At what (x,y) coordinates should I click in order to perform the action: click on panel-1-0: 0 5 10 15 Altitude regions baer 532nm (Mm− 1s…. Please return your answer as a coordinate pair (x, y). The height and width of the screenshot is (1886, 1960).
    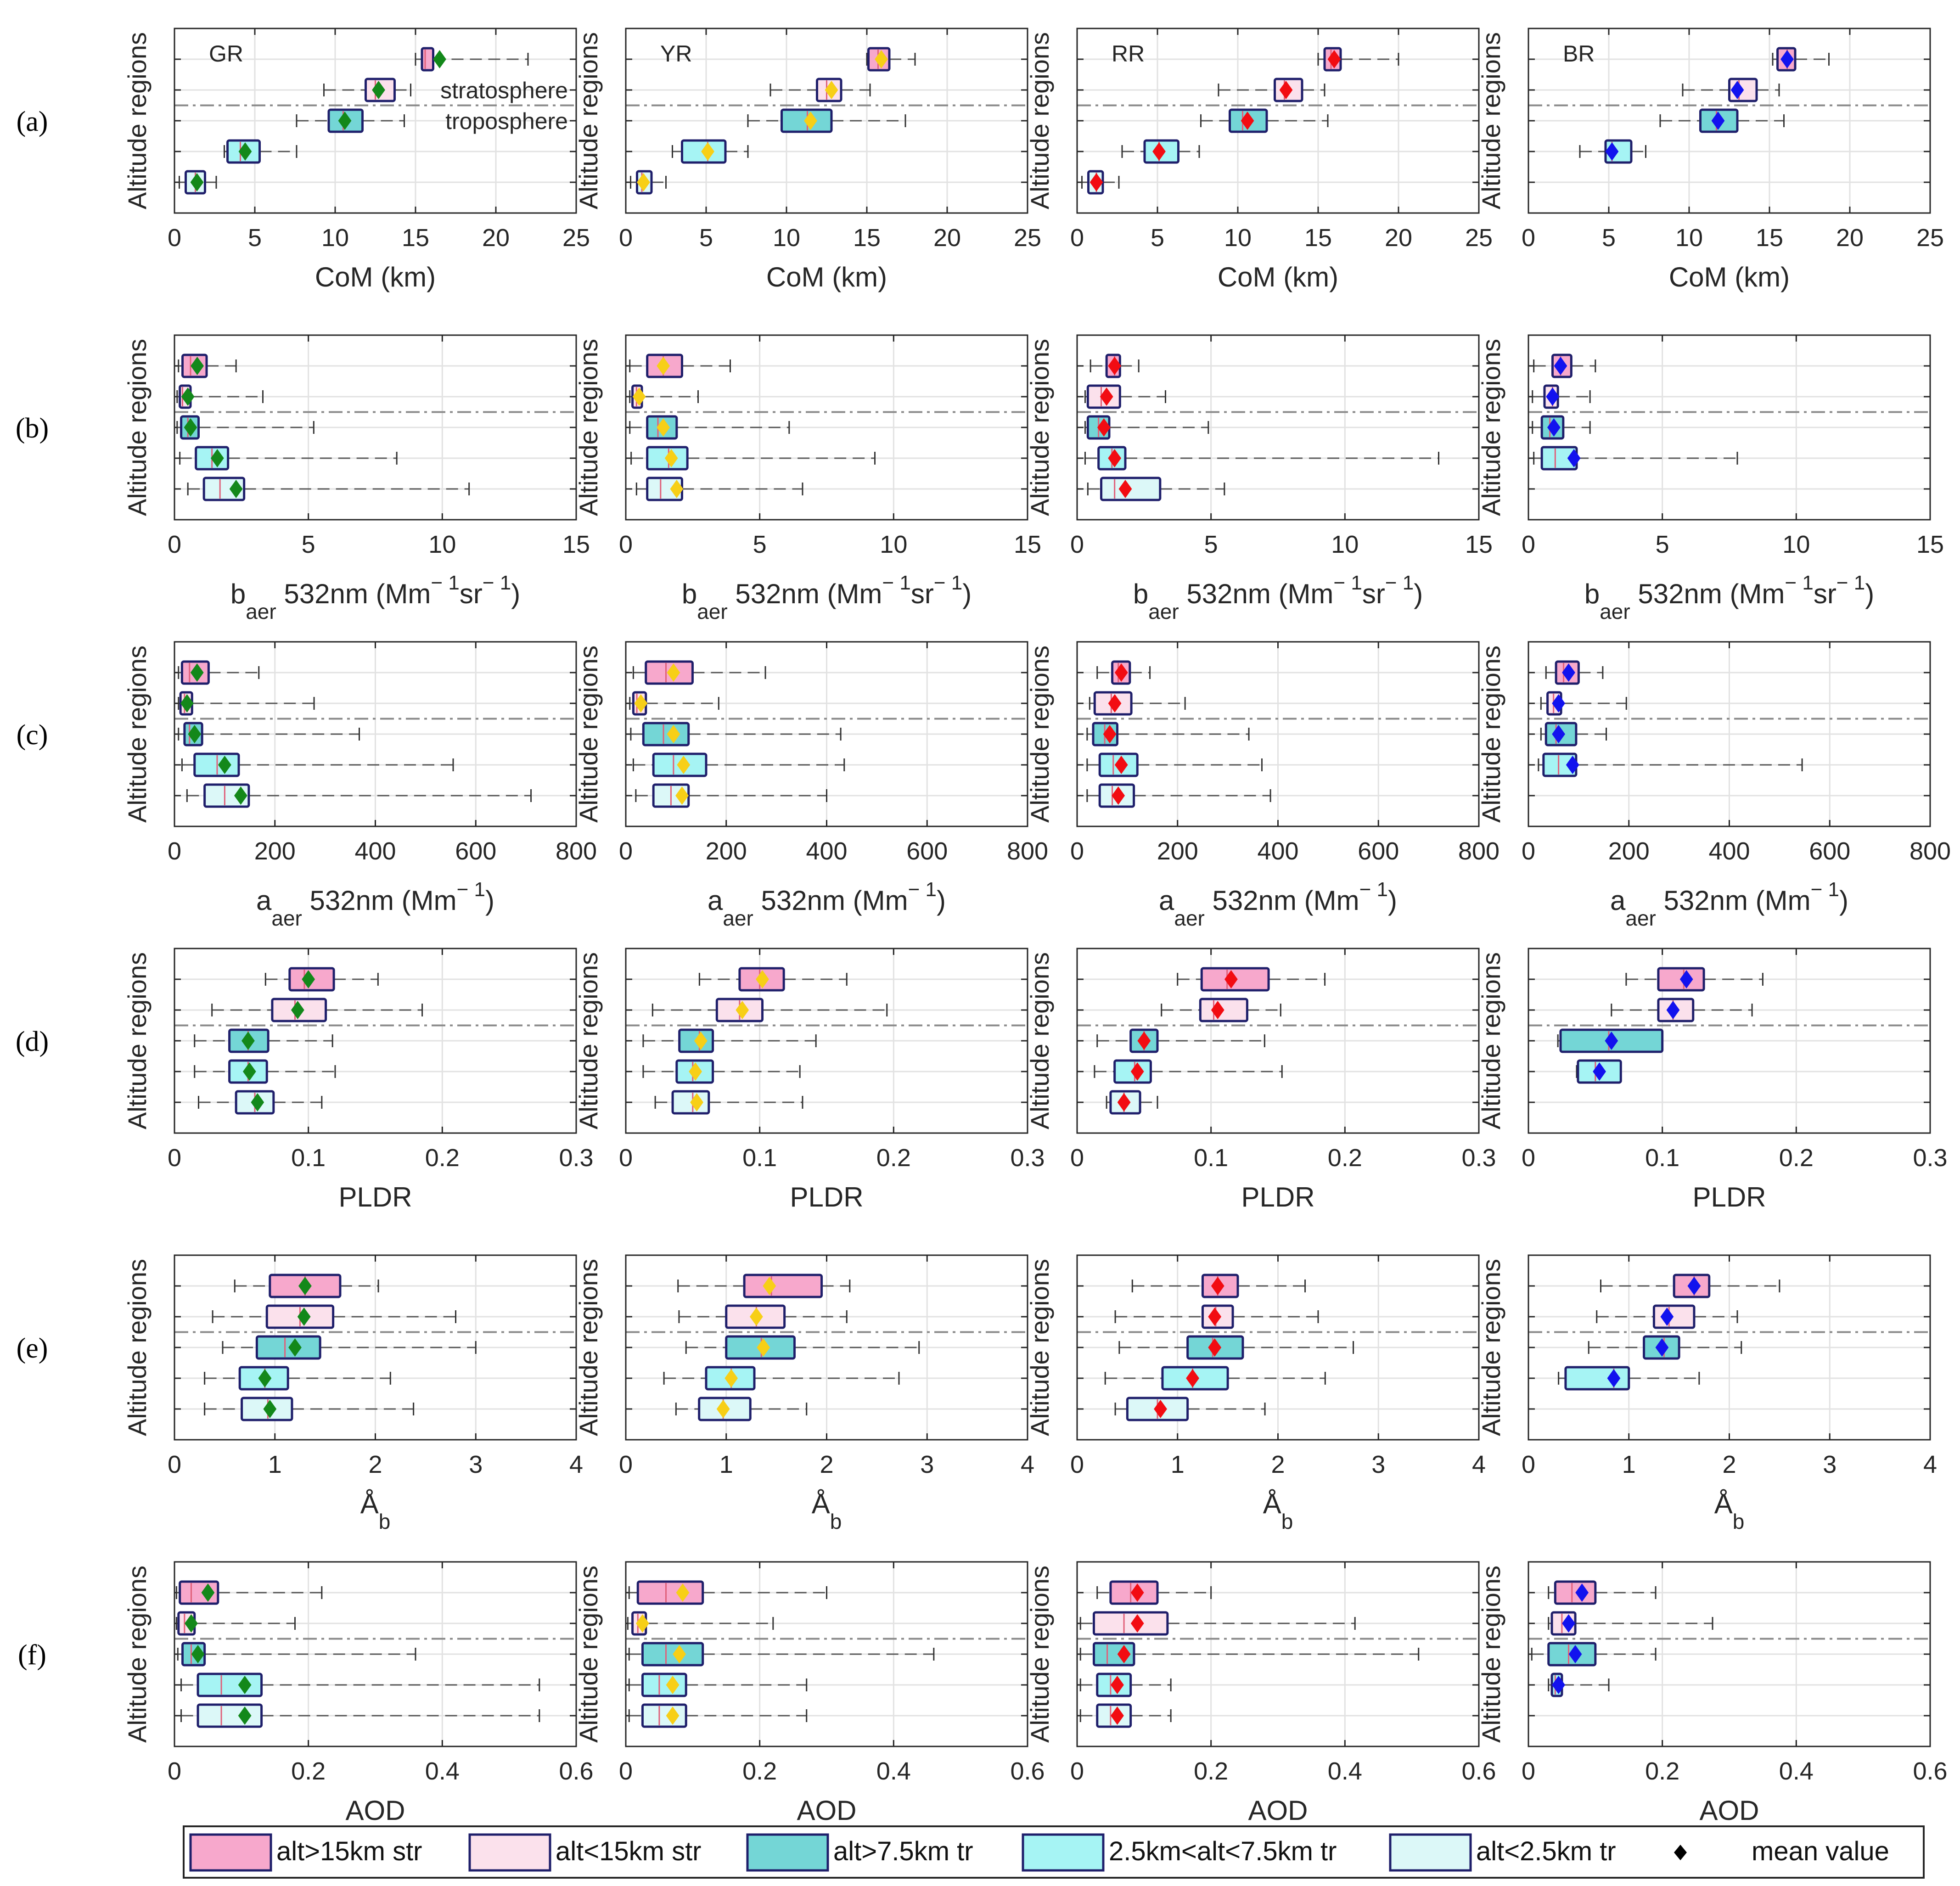
    Looking at the image, I should click on (356, 479).